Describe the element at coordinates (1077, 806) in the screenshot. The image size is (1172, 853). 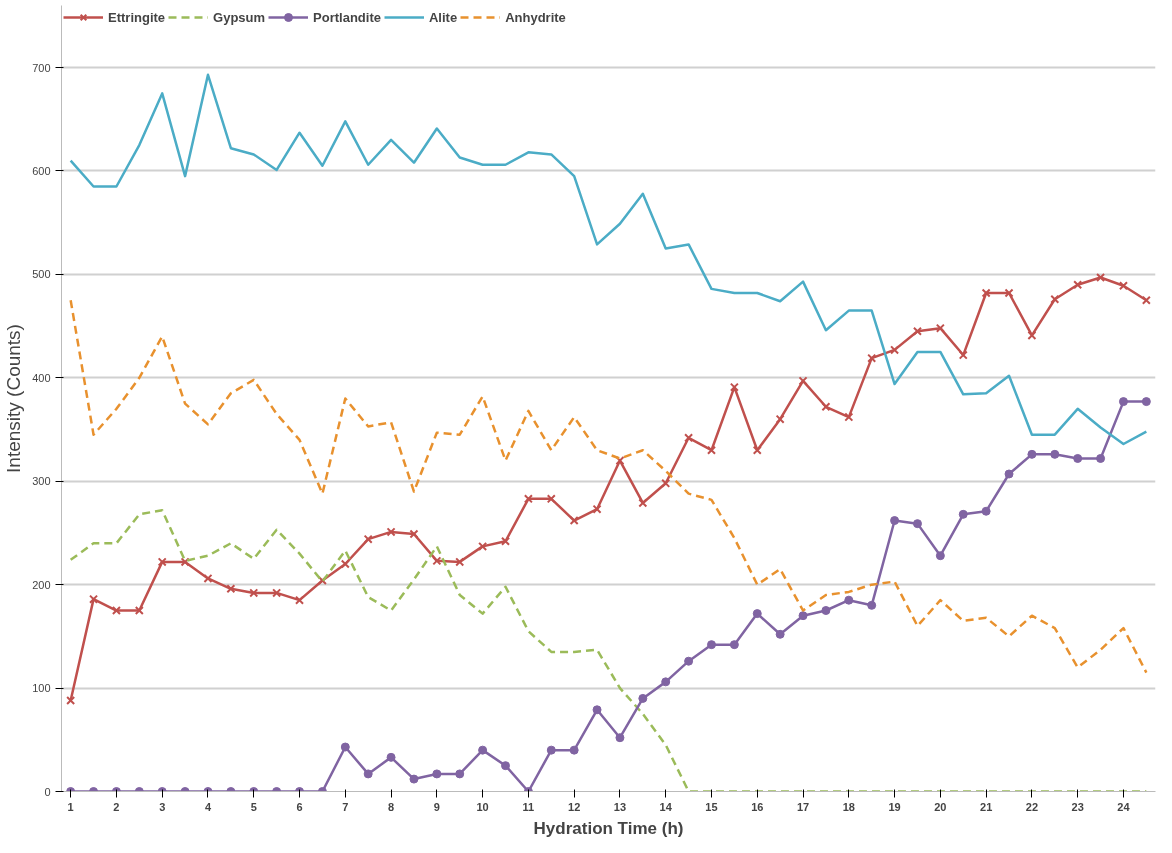
I see `x-tick-label: 23` at that location.